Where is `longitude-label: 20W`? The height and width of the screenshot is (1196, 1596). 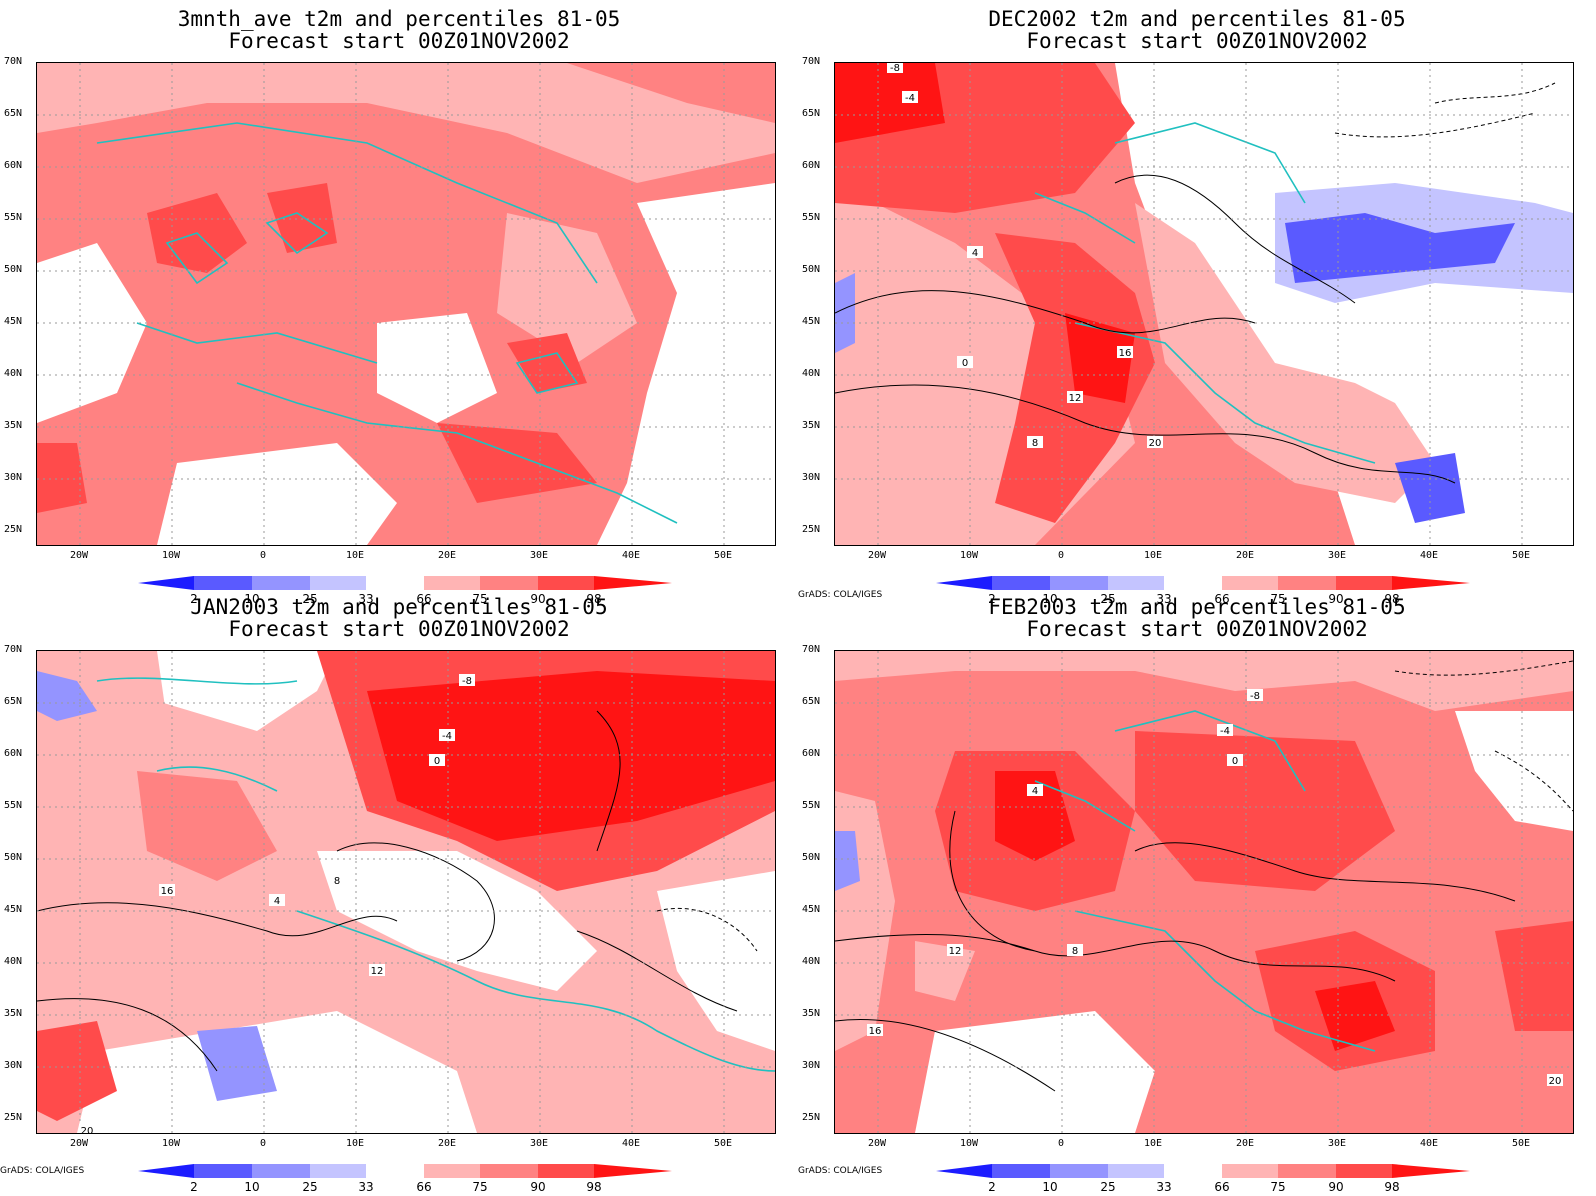 longitude-label: 20W is located at coordinates (877, 1143).